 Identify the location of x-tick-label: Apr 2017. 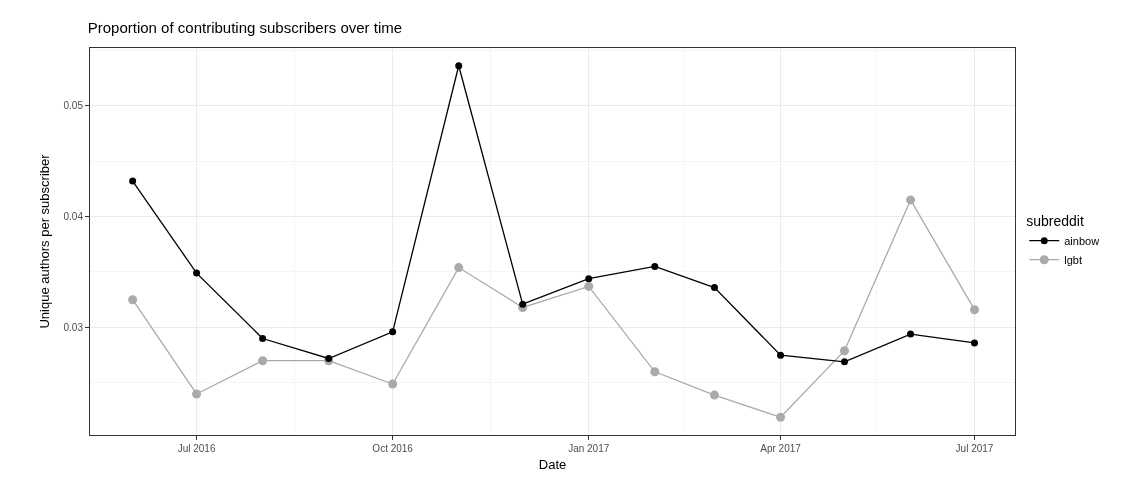
(781, 448).